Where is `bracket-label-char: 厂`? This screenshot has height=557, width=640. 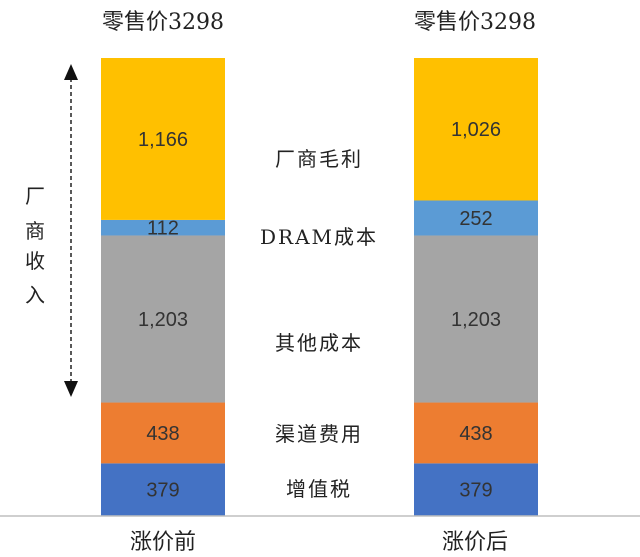 bracket-label-char: 厂 is located at coordinates (35, 196).